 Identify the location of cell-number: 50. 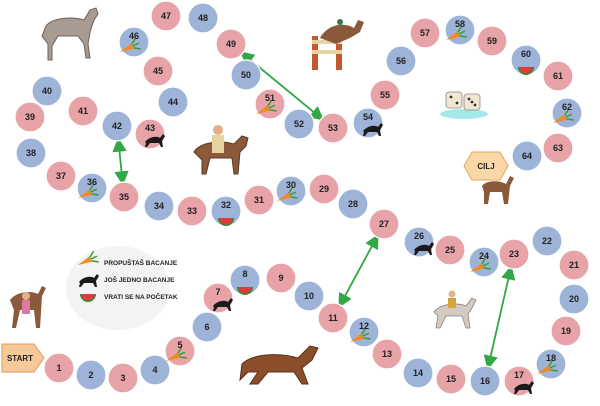
(246, 75).